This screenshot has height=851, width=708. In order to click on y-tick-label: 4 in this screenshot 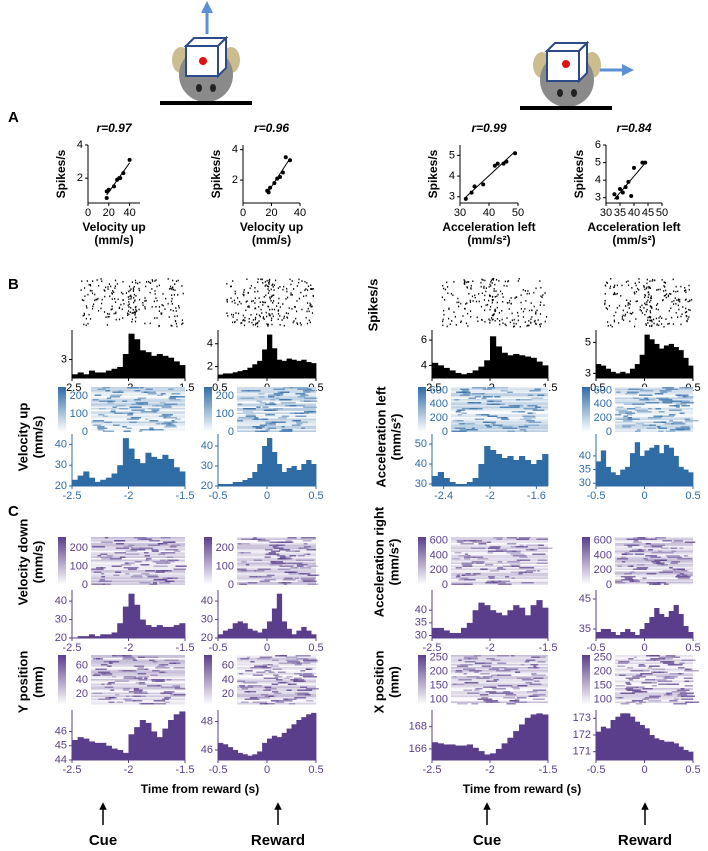, I will do `click(80, 145)`.